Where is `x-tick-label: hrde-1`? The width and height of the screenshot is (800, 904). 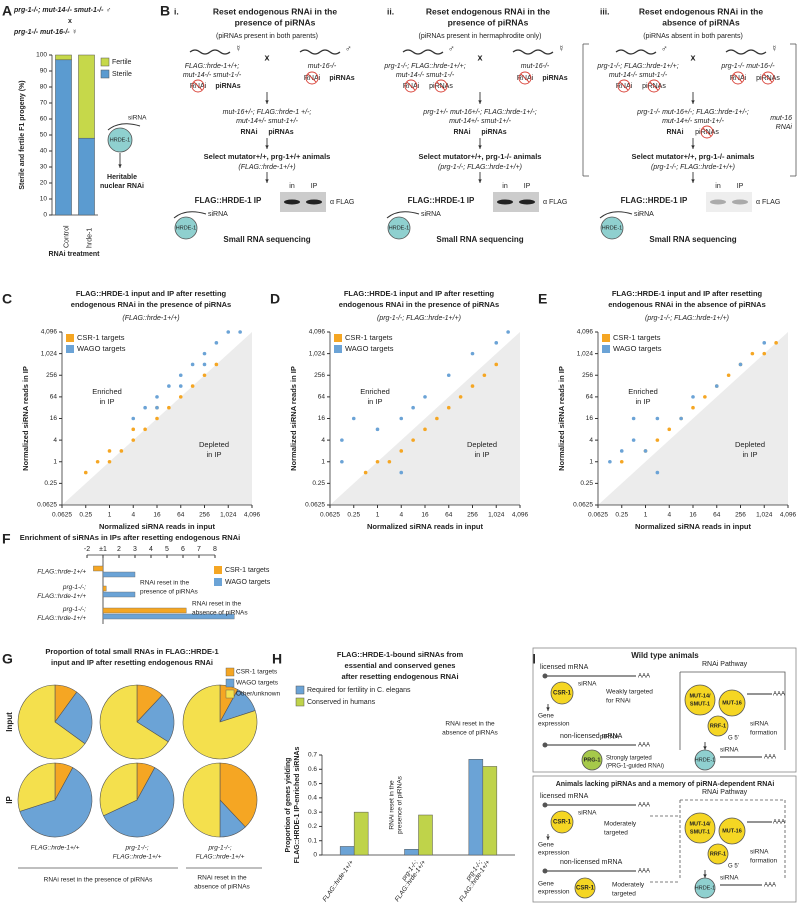 x-tick-label: hrde-1 is located at coordinates (89, 238).